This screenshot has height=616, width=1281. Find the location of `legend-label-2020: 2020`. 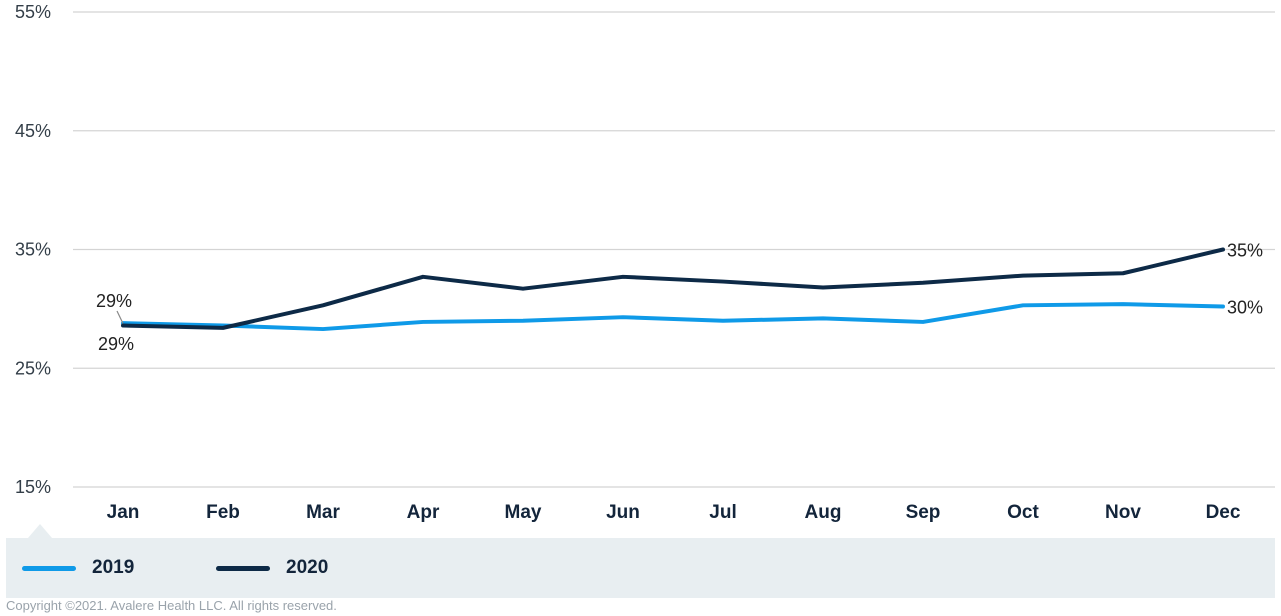

legend-label-2020: 2020 is located at coordinates (307, 567).